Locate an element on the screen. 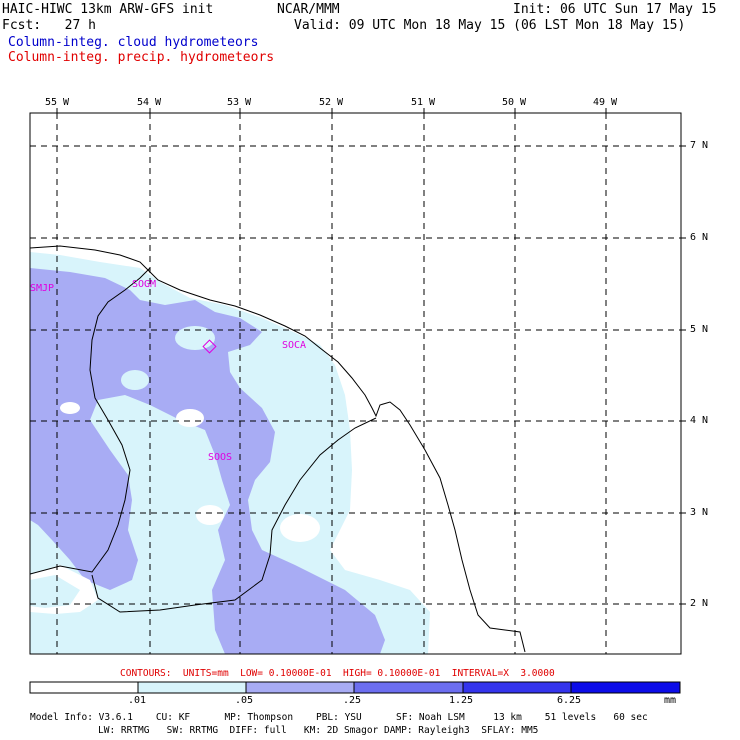  forecast-hour: Fcst: 27 h is located at coordinates (49, 25).